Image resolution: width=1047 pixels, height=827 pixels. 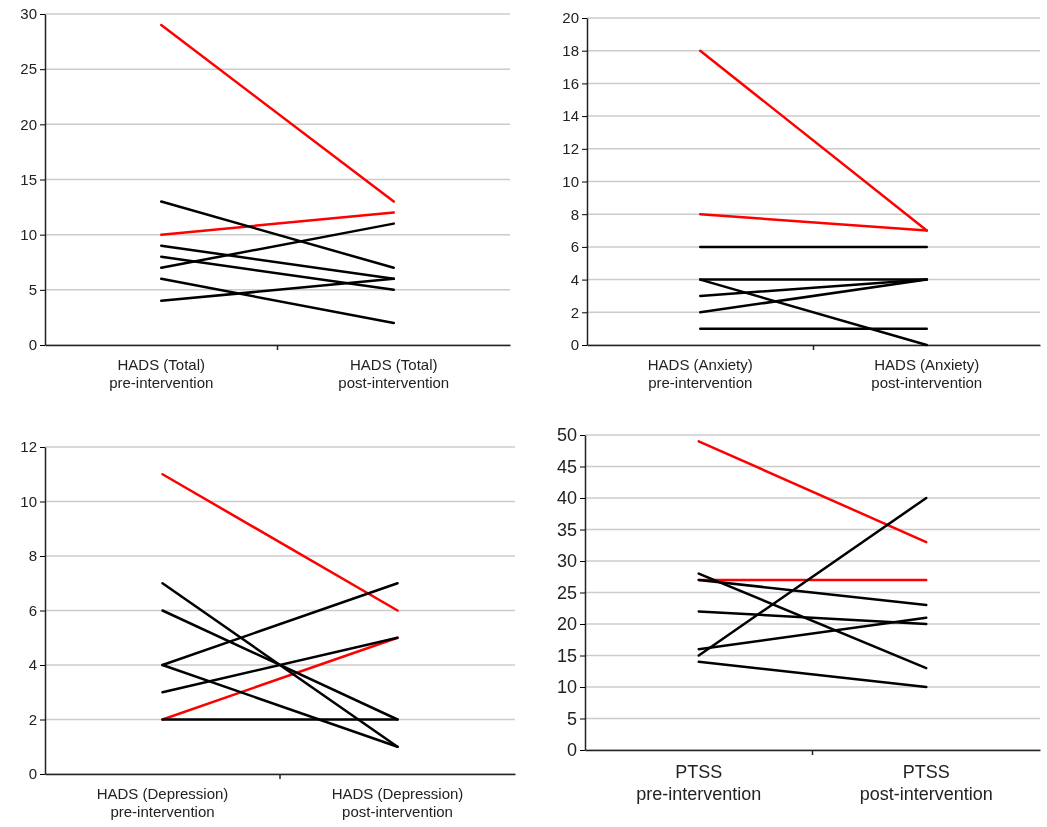 What do you see at coordinates (394, 373) in the screenshot?
I see `x-tick-label: HADS (Total) post-intervention` at bounding box center [394, 373].